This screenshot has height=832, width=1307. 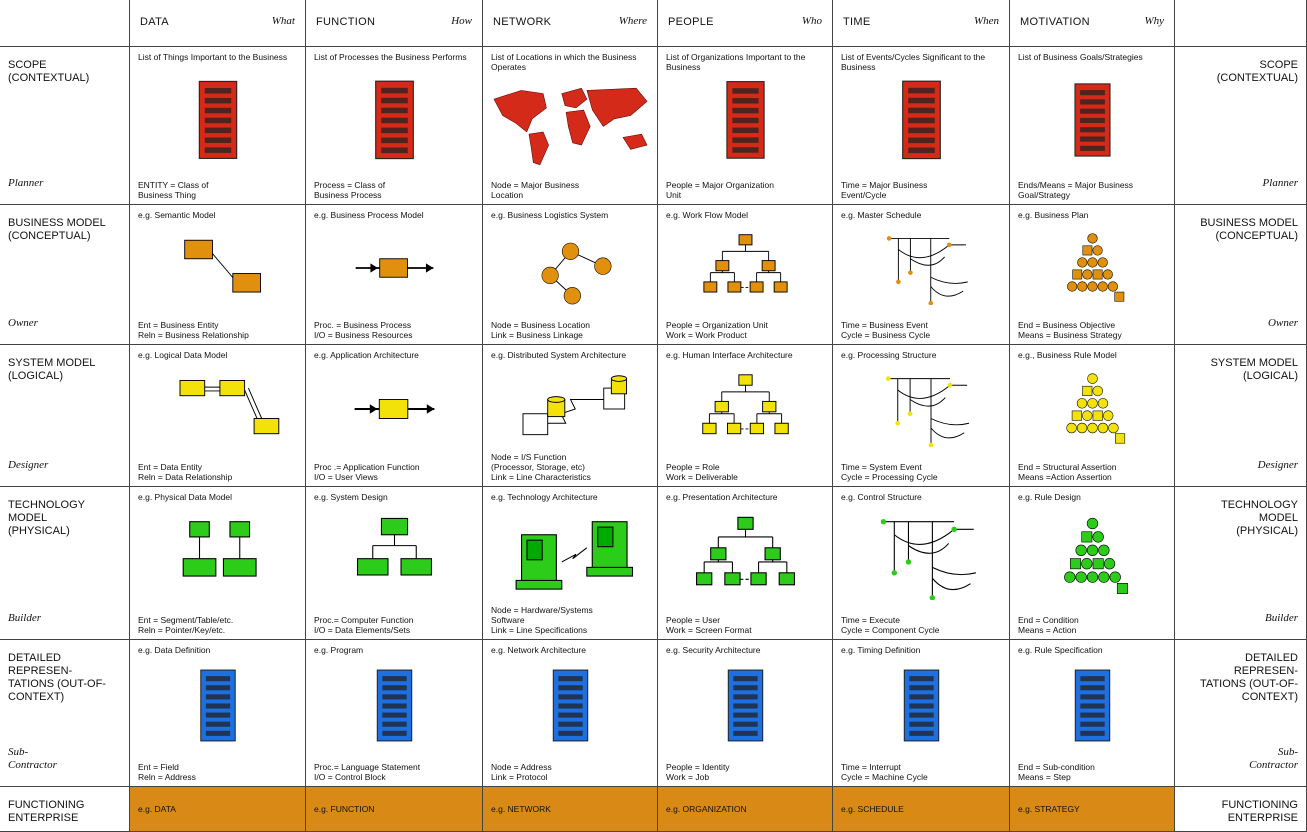 What do you see at coordinates (1044, 195) in the screenshot?
I see `definition-line: Goal/Strategy` at bounding box center [1044, 195].